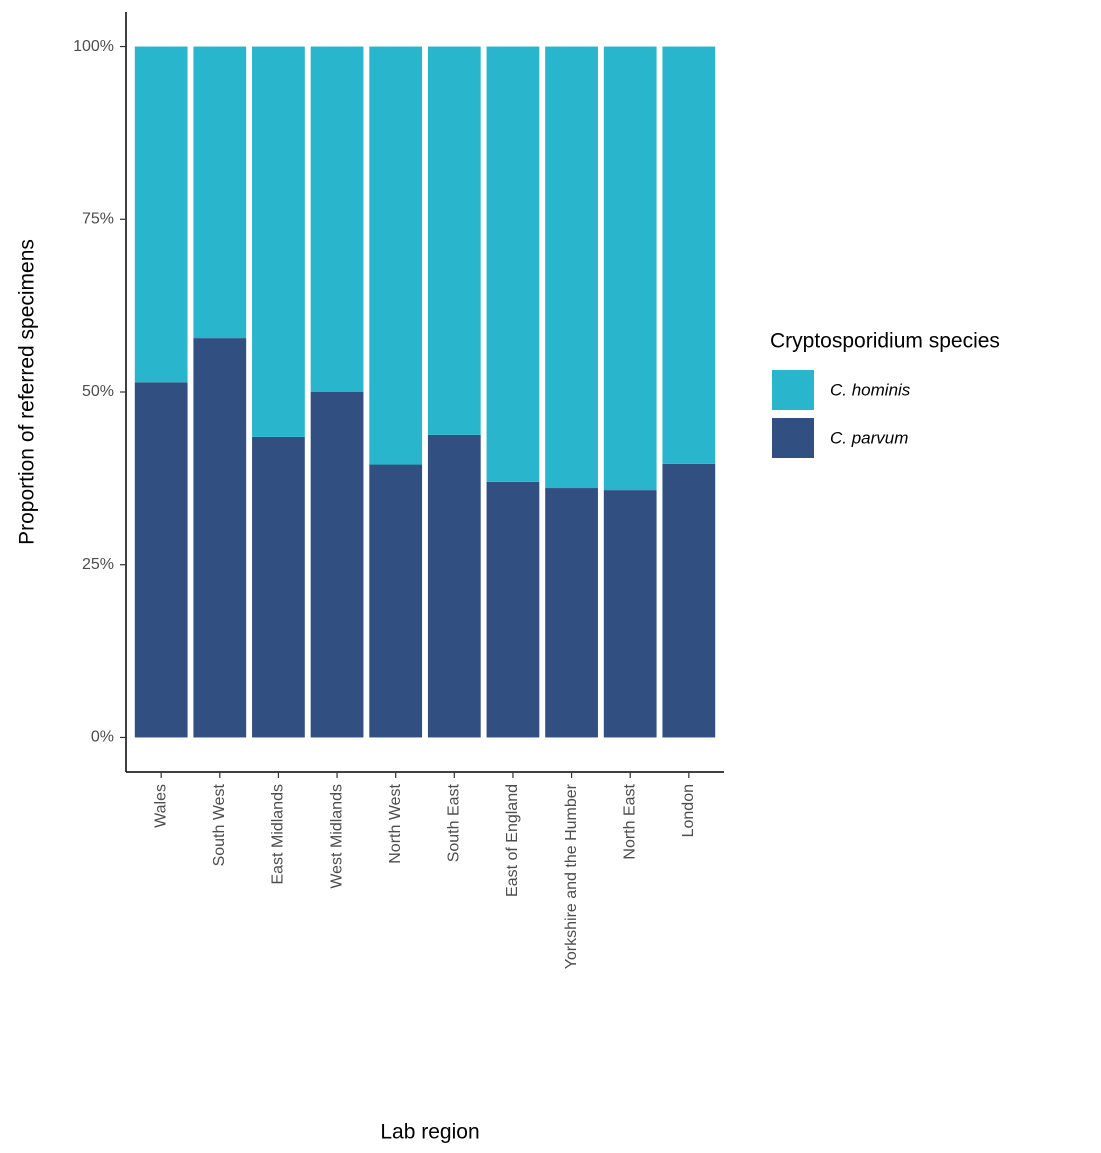 The width and height of the screenshot is (1101, 1153). Describe the element at coordinates (429, 1132) in the screenshot. I see `x-axis-title: Lab region` at that location.